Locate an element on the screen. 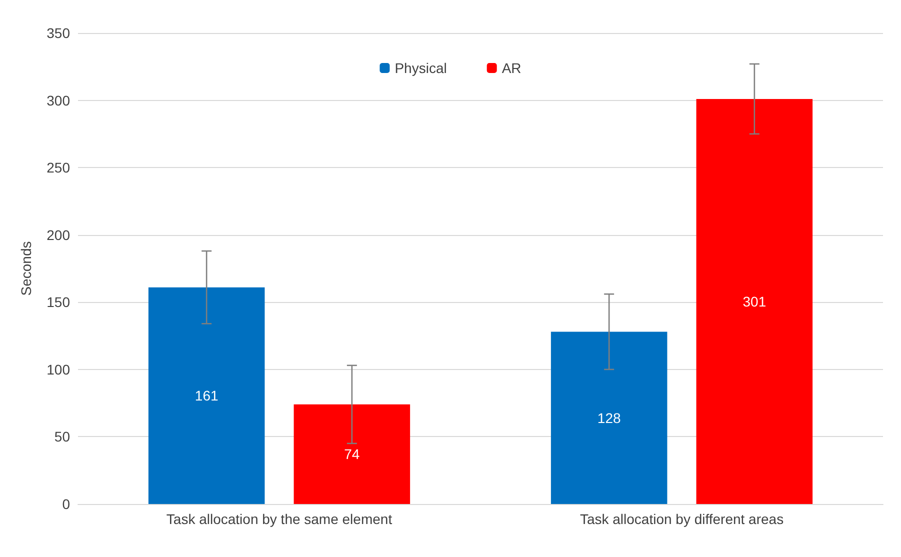 The image size is (901, 557). y-tick-label: 300 is located at coordinates (58, 100).